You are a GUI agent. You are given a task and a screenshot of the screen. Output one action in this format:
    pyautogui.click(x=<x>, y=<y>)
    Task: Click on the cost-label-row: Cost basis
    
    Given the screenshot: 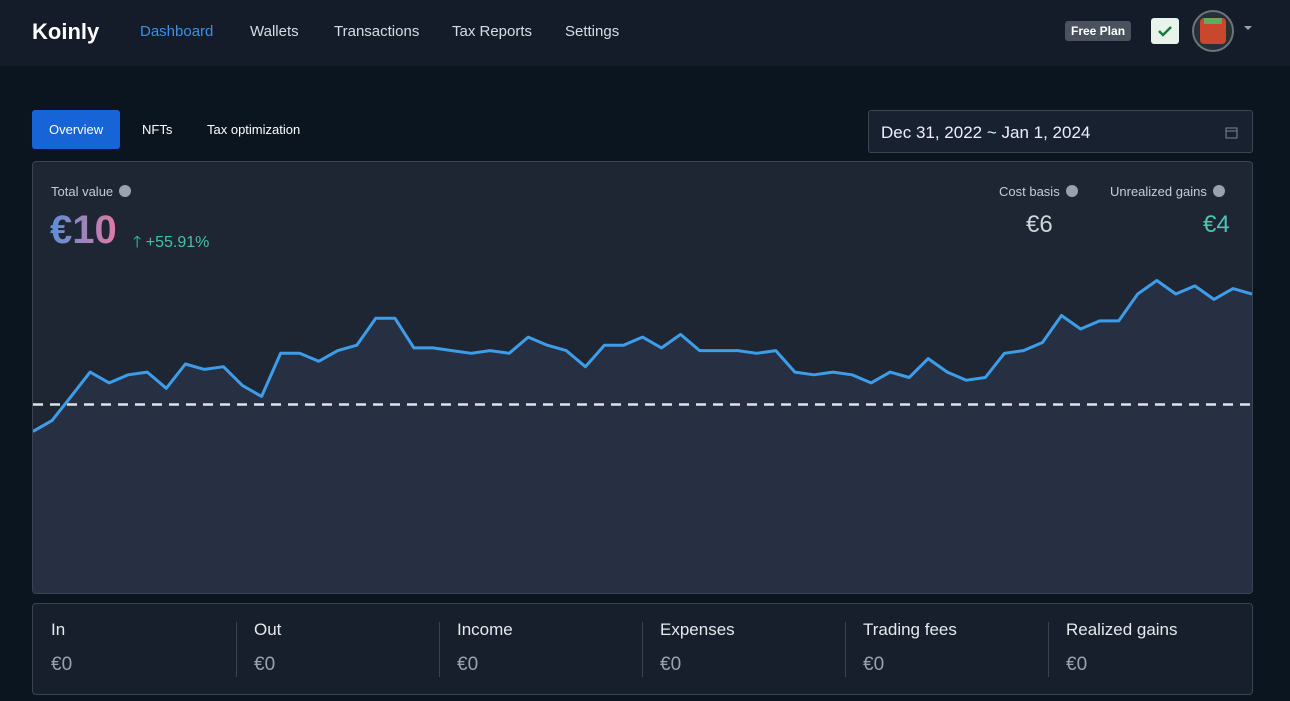 What is the action you would take?
    pyautogui.click(x=1038, y=191)
    